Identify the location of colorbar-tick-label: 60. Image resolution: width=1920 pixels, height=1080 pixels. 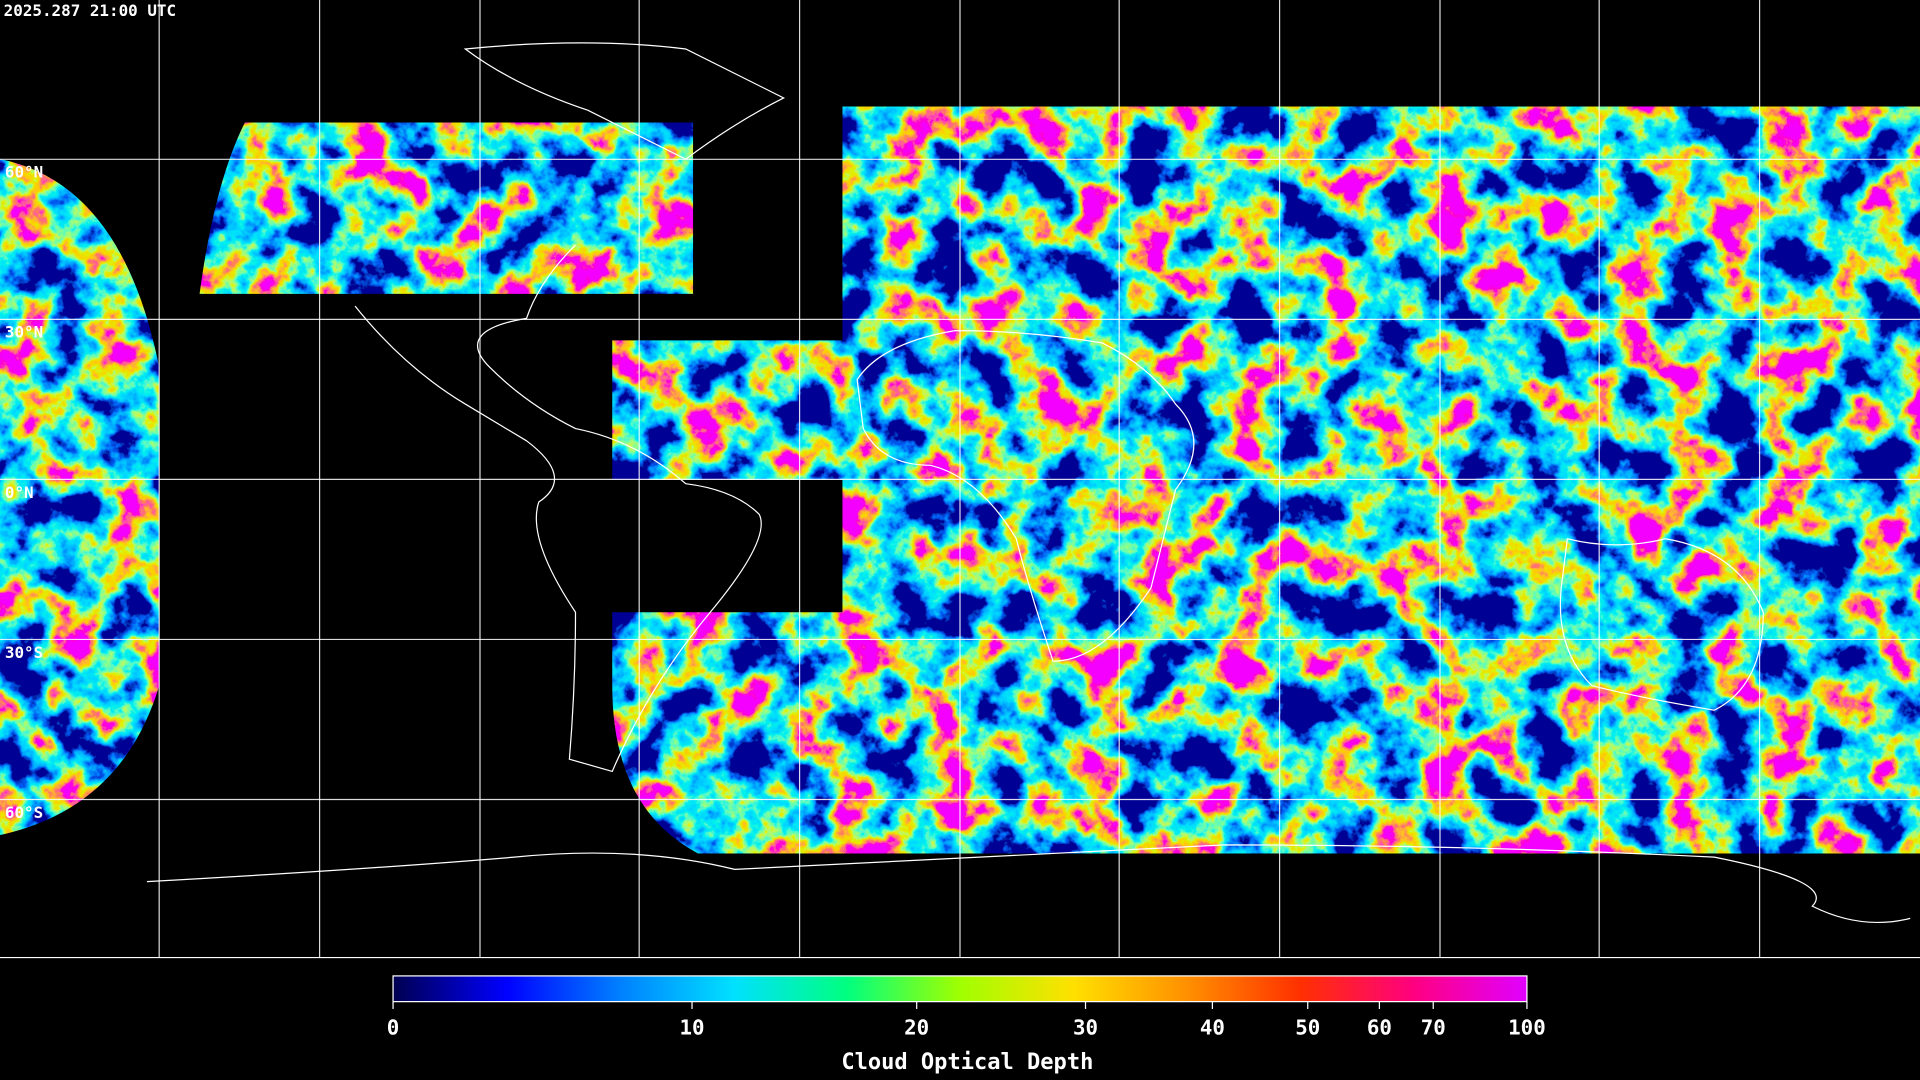
(1379, 1028).